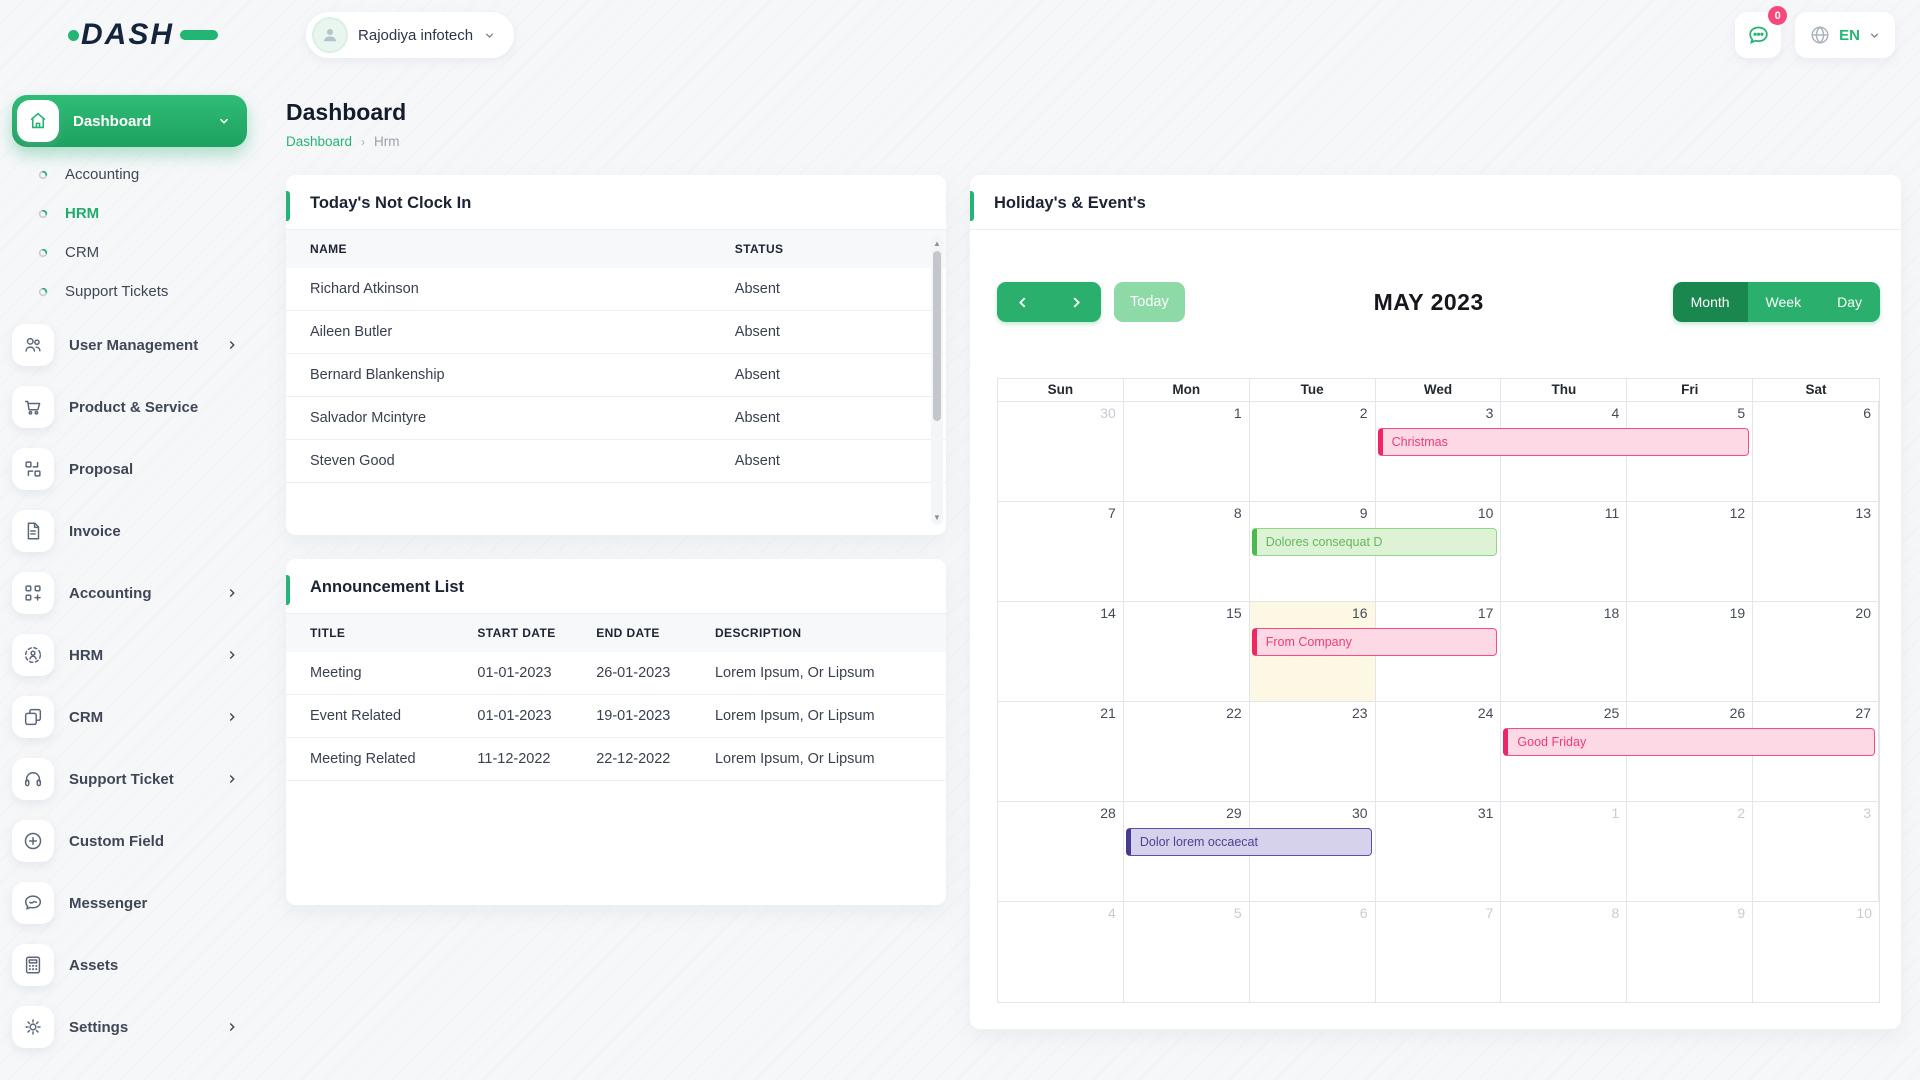 The height and width of the screenshot is (1080, 1920). I want to click on prev-month-button, so click(1023, 302).